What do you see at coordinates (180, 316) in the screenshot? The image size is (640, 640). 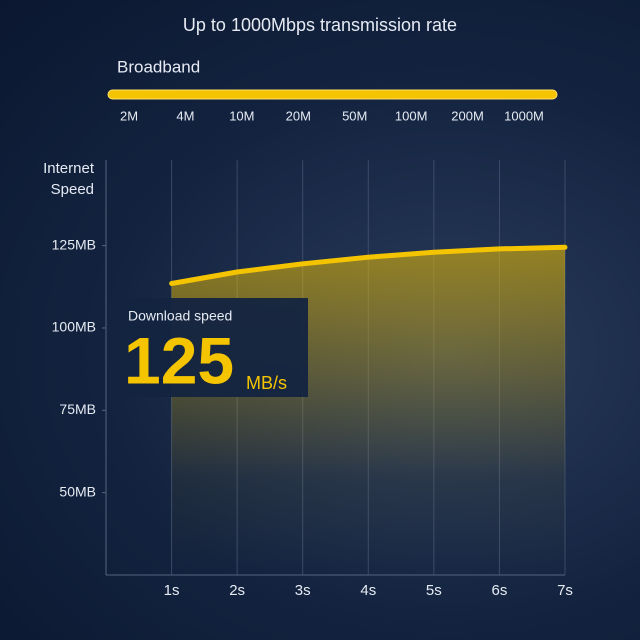 I see `callout-label: Download speed` at bounding box center [180, 316].